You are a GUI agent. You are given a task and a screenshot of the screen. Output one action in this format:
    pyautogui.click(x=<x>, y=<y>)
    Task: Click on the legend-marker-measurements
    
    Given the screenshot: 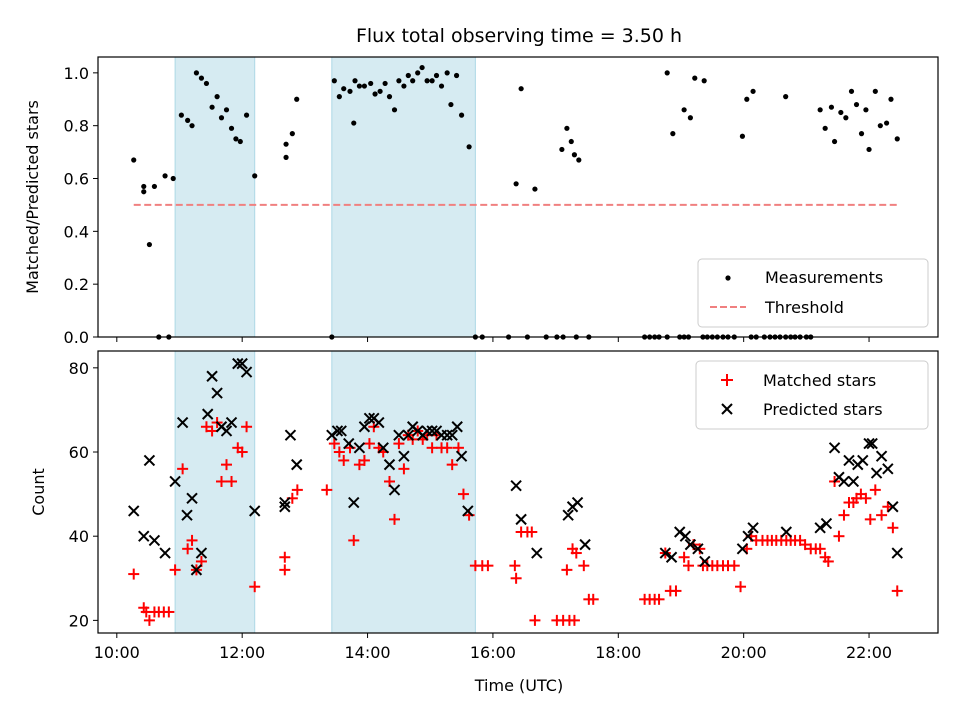 What is the action you would take?
    pyautogui.click(x=728, y=278)
    